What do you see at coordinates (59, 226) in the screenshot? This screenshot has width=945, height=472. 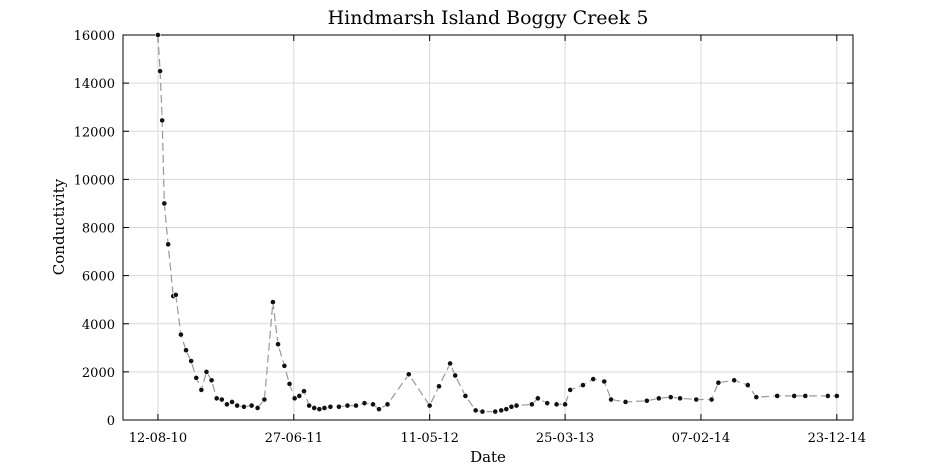 I see `y-axis-label: Conductivity` at bounding box center [59, 226].